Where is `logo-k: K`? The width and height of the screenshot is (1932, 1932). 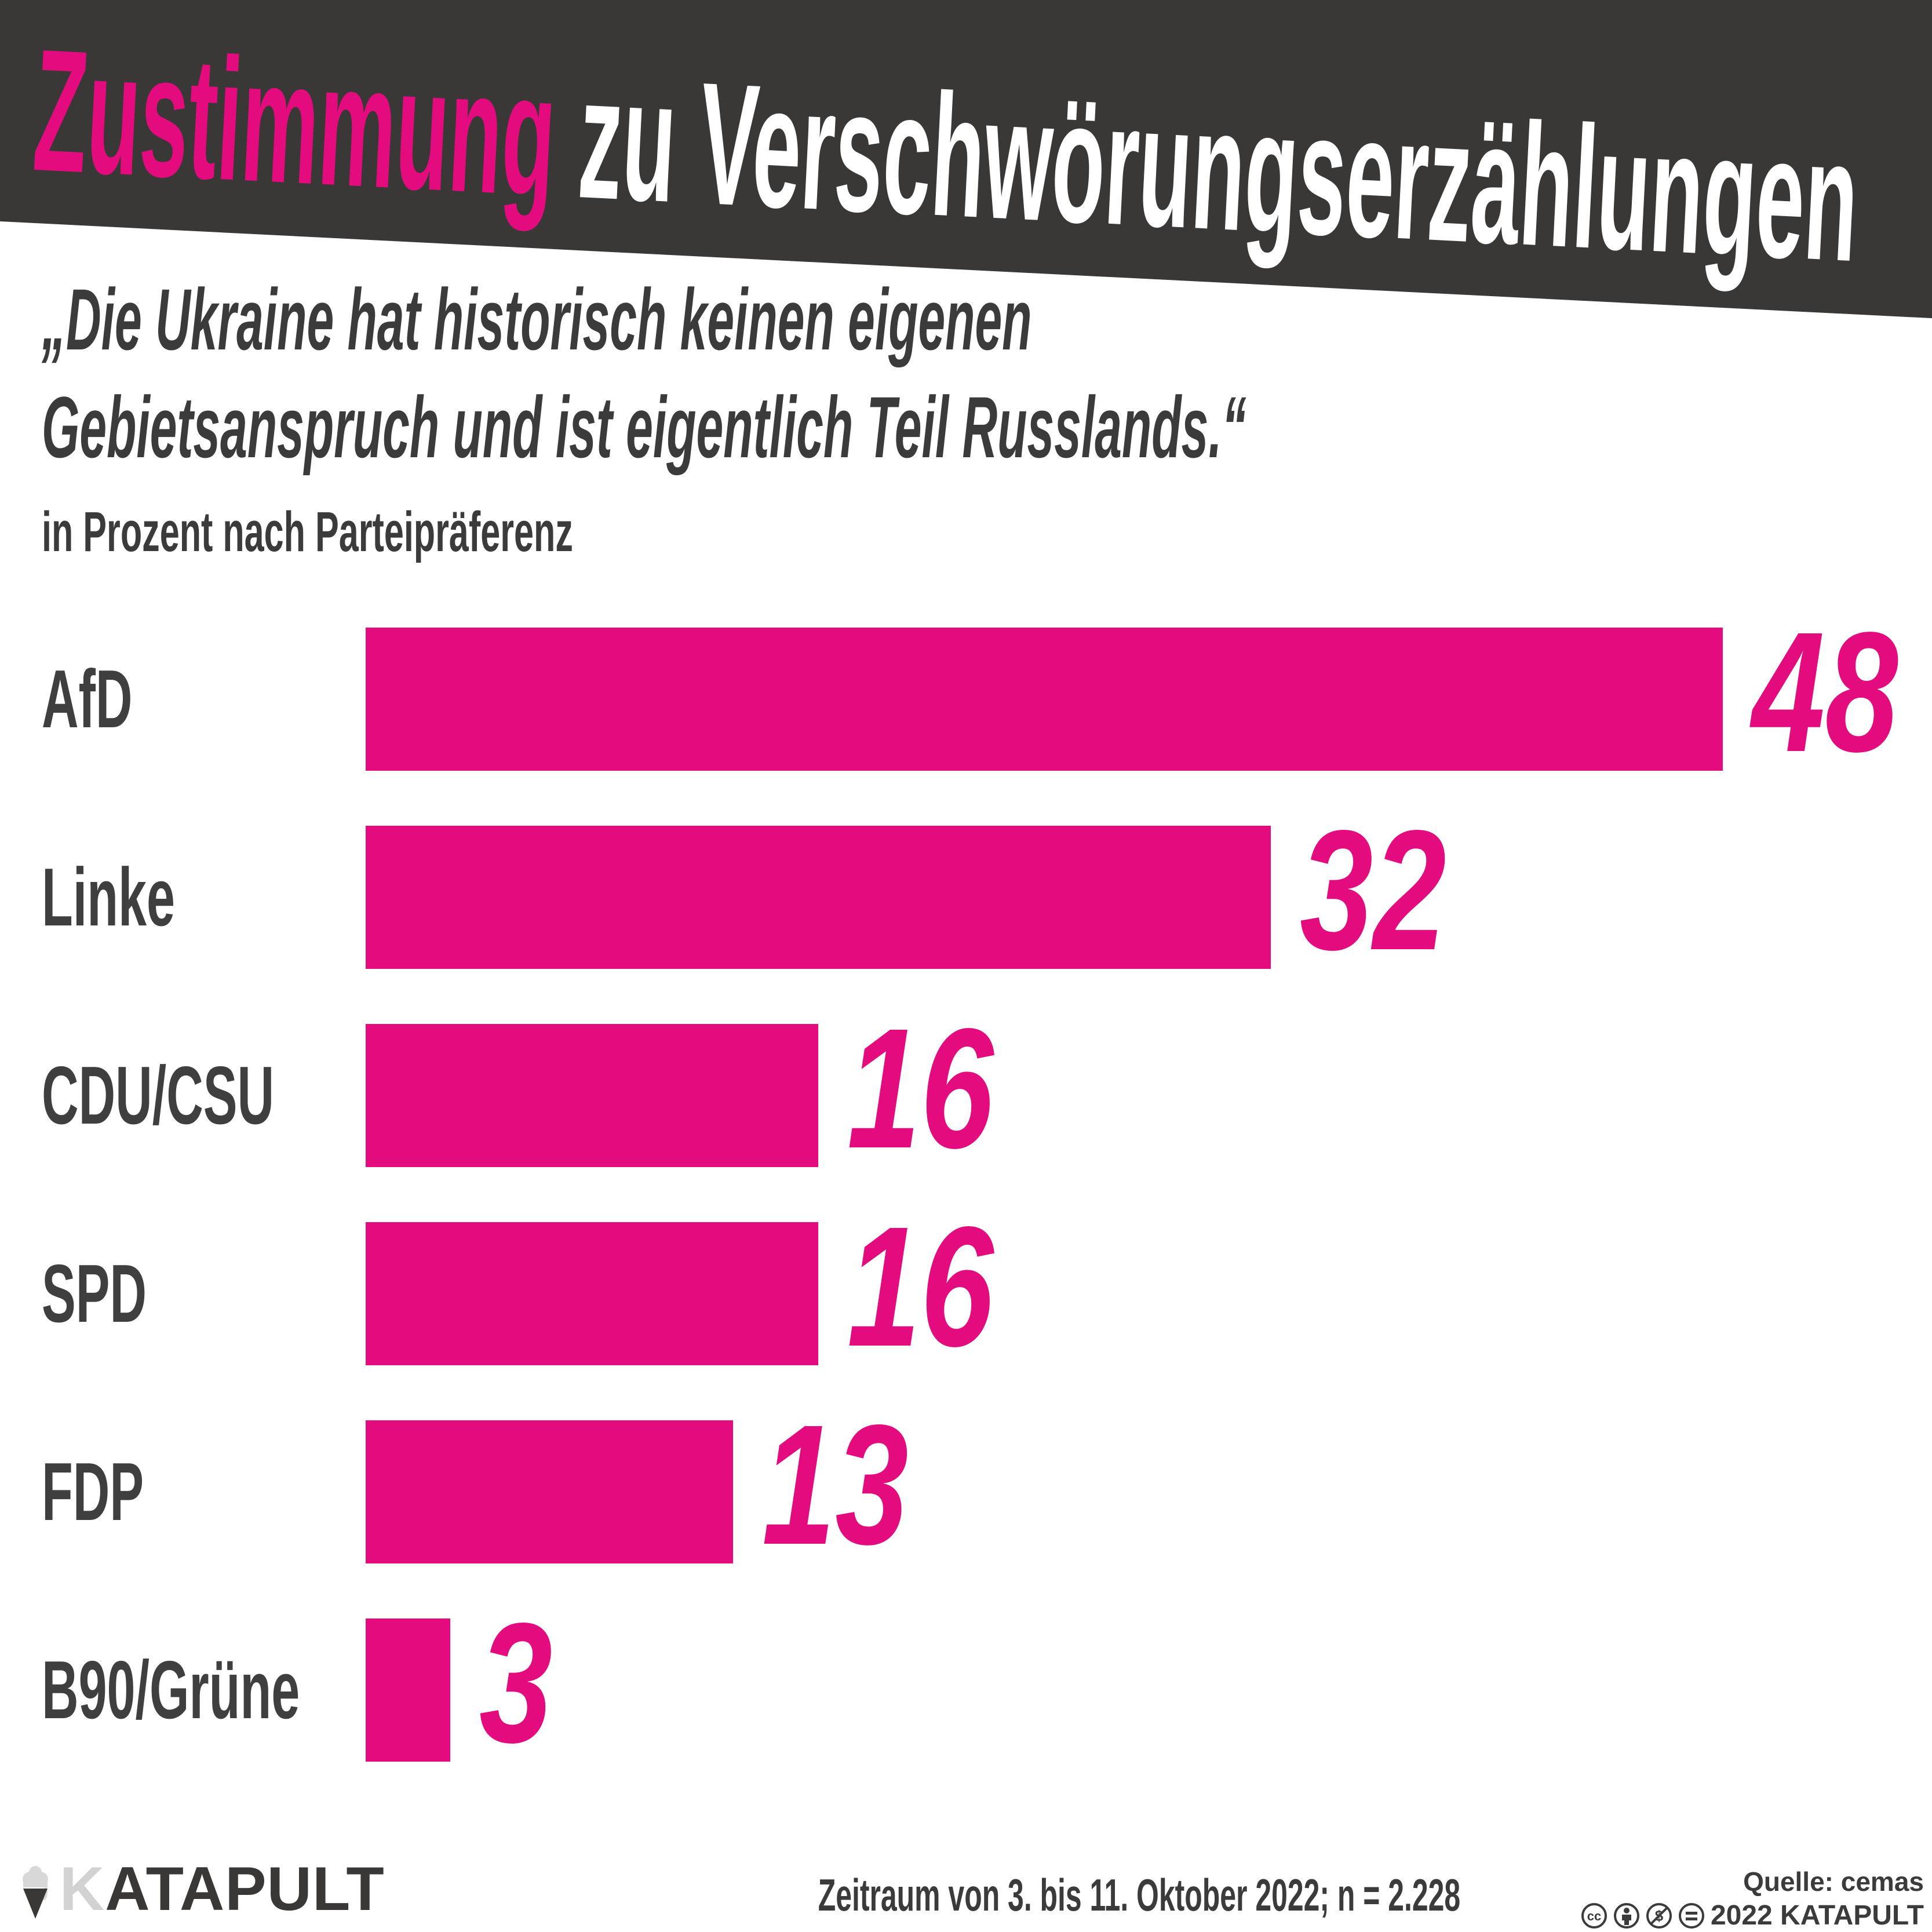 logo-k: K is located at coordinates (82, 1889).